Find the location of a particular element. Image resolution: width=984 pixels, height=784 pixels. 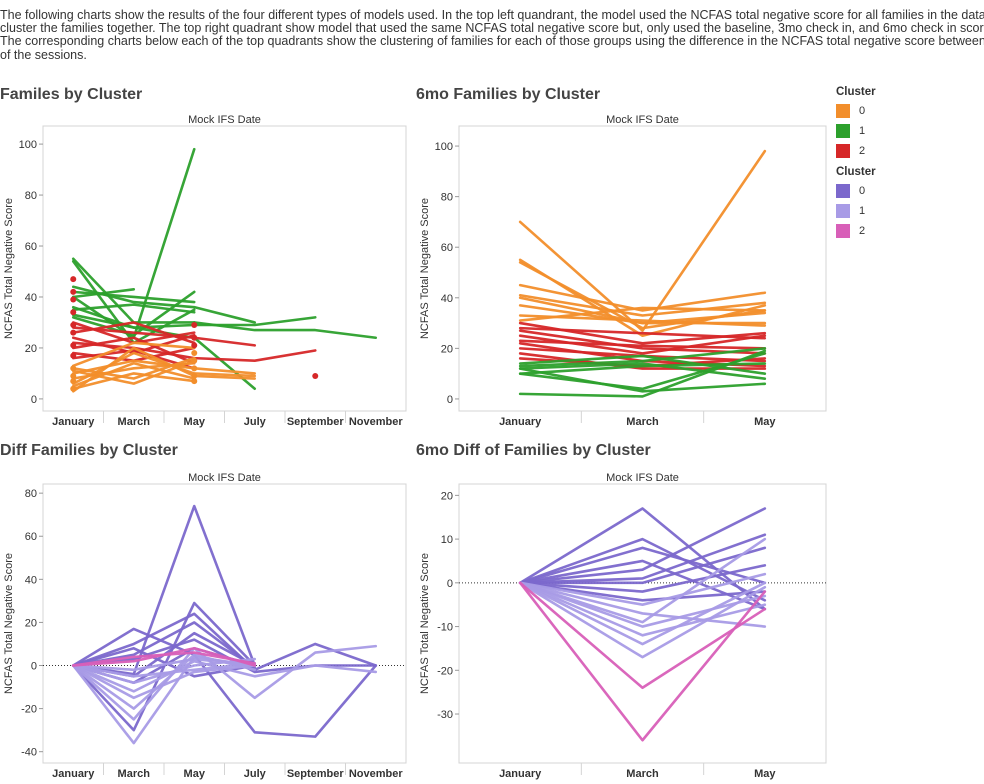

y-tick-label: 100 is located at coordinates (28, 145).